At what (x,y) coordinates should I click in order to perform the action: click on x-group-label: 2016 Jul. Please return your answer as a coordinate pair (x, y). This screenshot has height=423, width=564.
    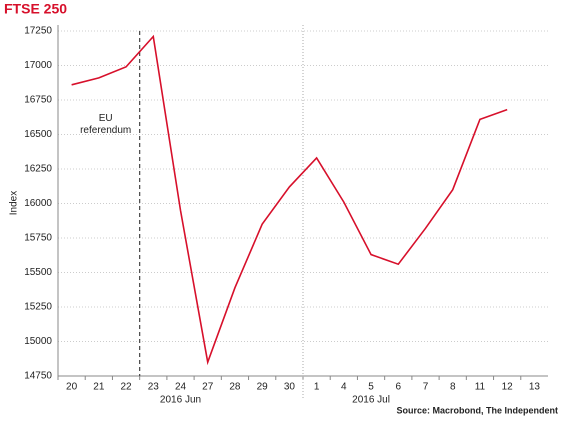
    Looking at the image, I should click on (371, 400).